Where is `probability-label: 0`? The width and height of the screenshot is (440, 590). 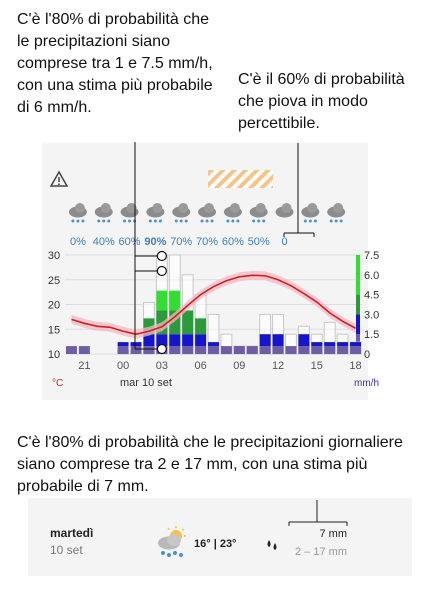
probability-label: 0 is located at coordinates (284, 242).